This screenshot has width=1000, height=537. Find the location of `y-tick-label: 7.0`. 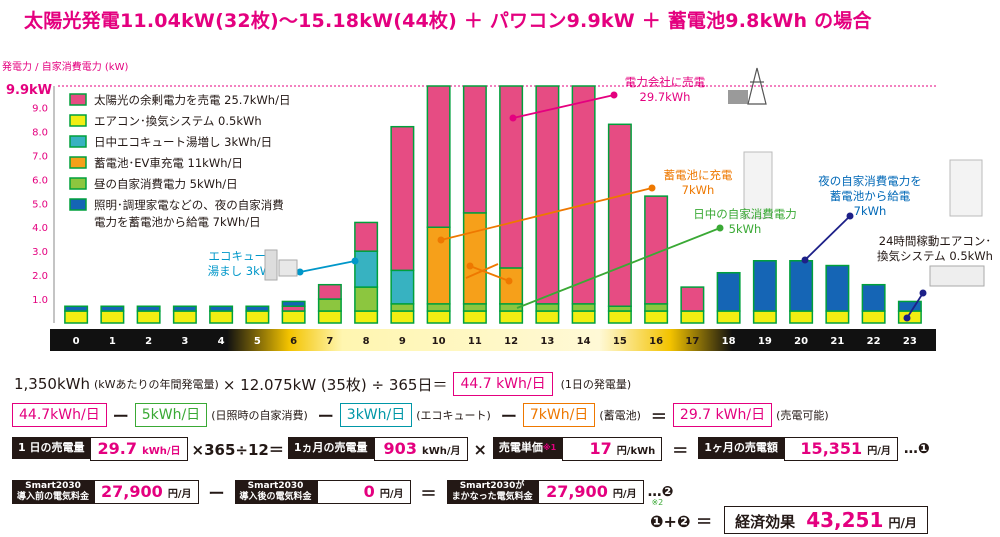

y-tick-label: 7.0 is located at coordinates (40, 156).